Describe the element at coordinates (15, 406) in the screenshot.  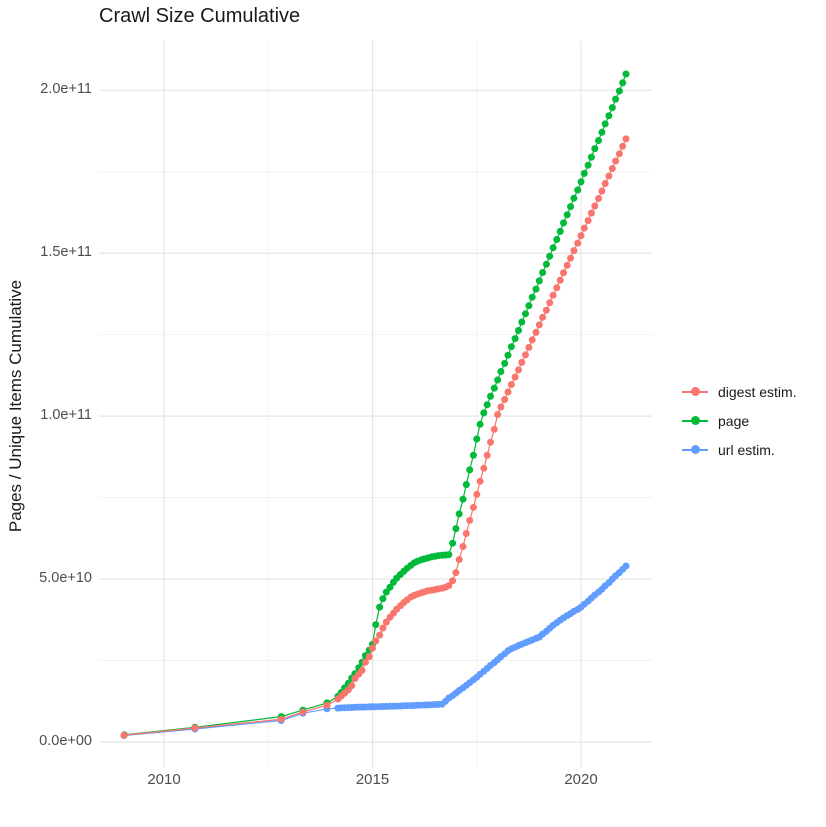
I see `y-axis-title: Pages / Unique Items Cumulative` at that location.